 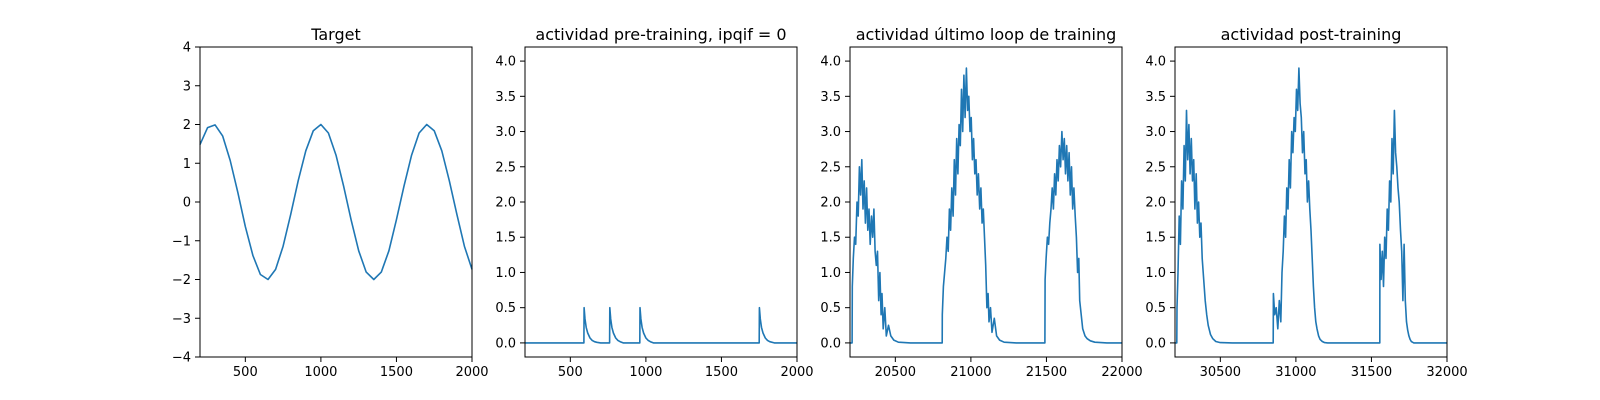 What do you see at coordinates (1311, 34) in the screenshot?
I see `subplot-title: actividad post-training` at bounding box center [1311, 34].